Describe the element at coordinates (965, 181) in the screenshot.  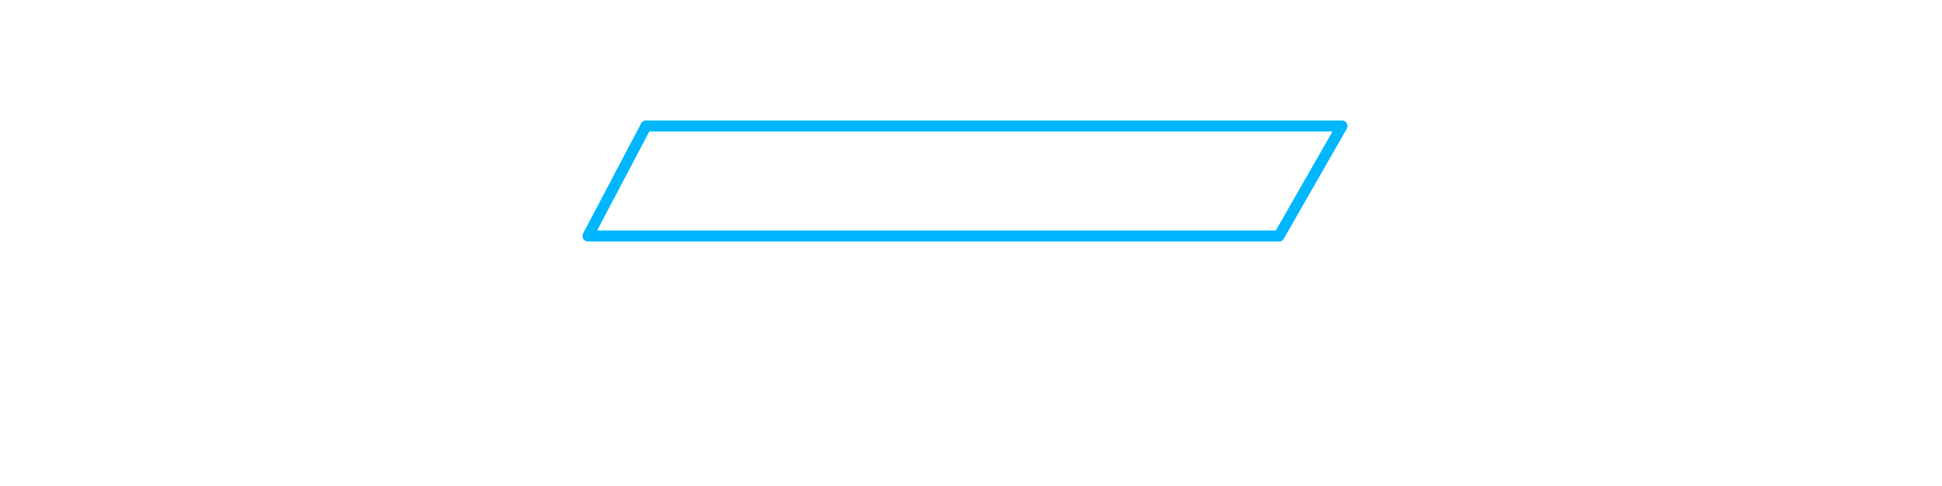
I see `parallelogram-shape` at that location.